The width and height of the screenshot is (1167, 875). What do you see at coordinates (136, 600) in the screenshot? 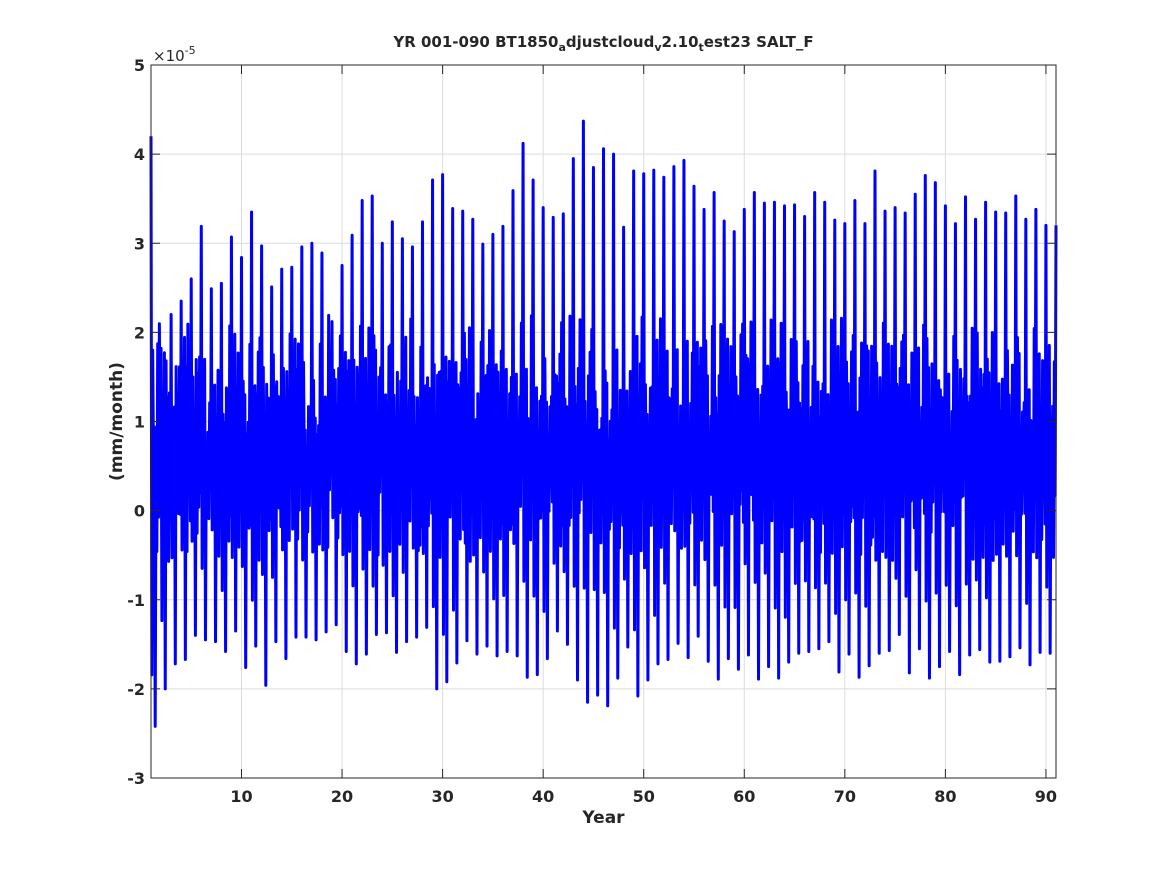
I see `y-tick-label: -1` at bounding box center [136, 600].